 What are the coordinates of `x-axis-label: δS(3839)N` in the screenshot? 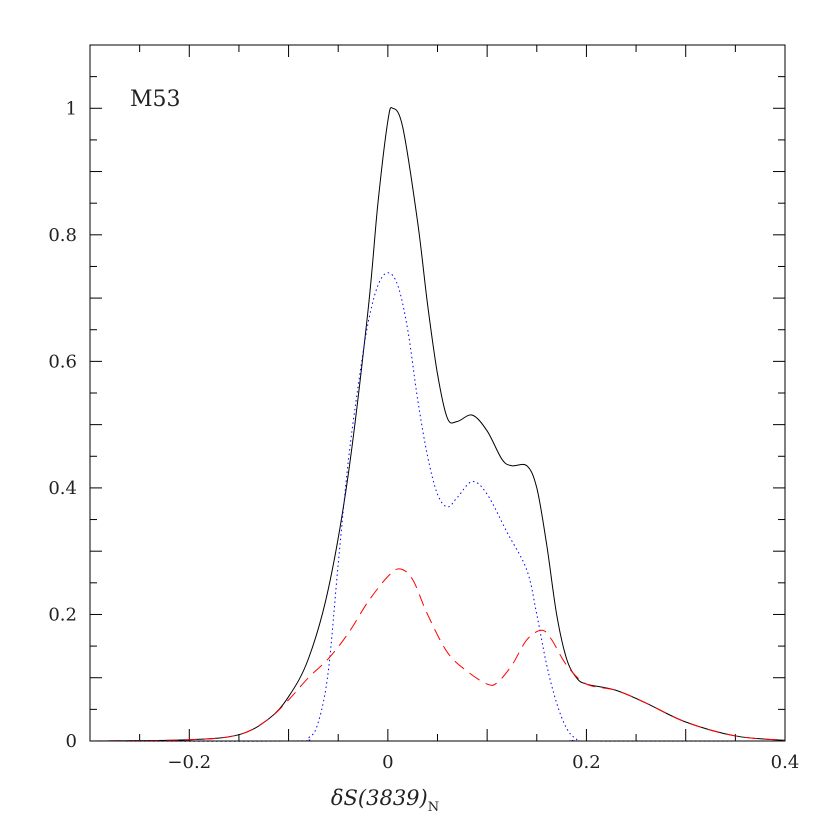 It's located at (385, 800).